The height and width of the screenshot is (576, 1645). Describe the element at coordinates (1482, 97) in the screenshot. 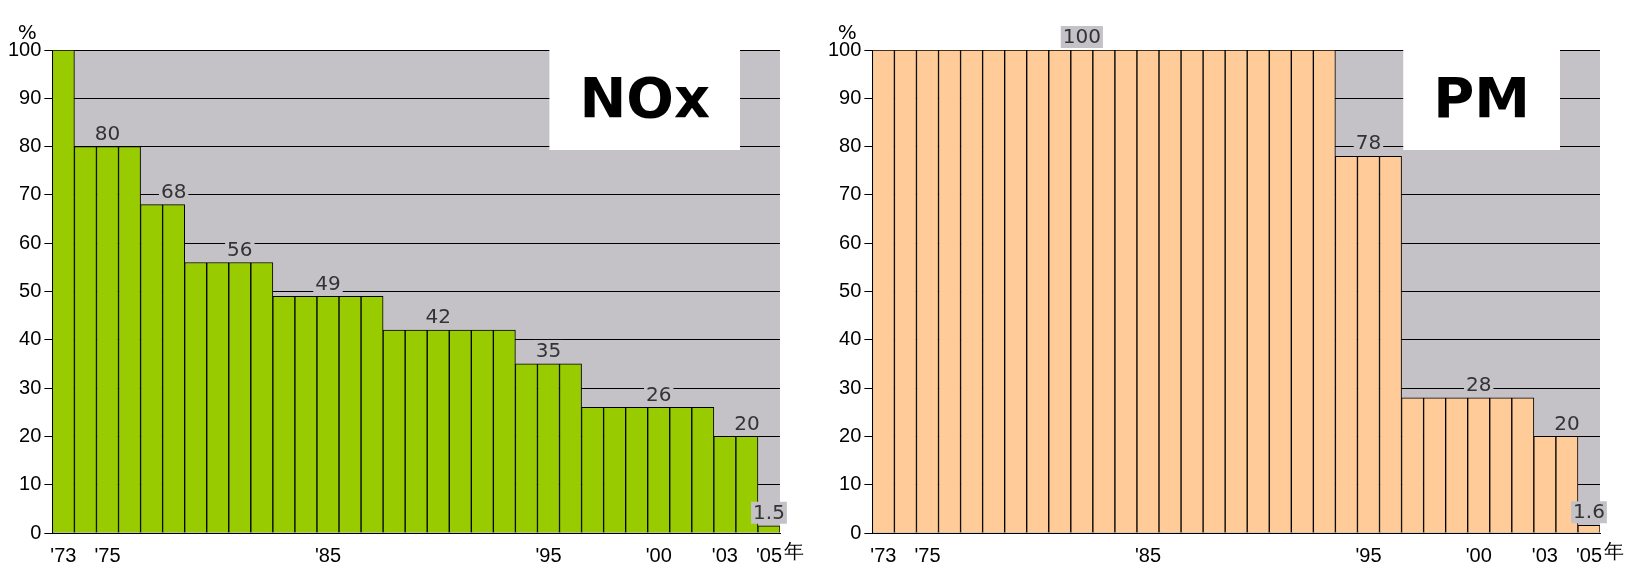

I see `chart-title: PM` at that location.